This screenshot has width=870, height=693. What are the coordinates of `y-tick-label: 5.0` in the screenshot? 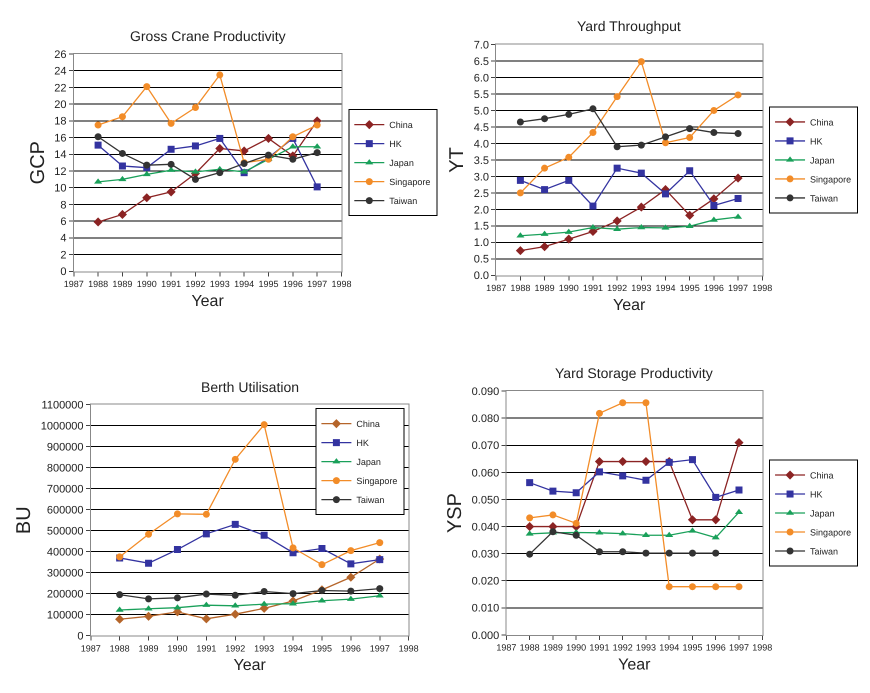 It's located at (481, 111).